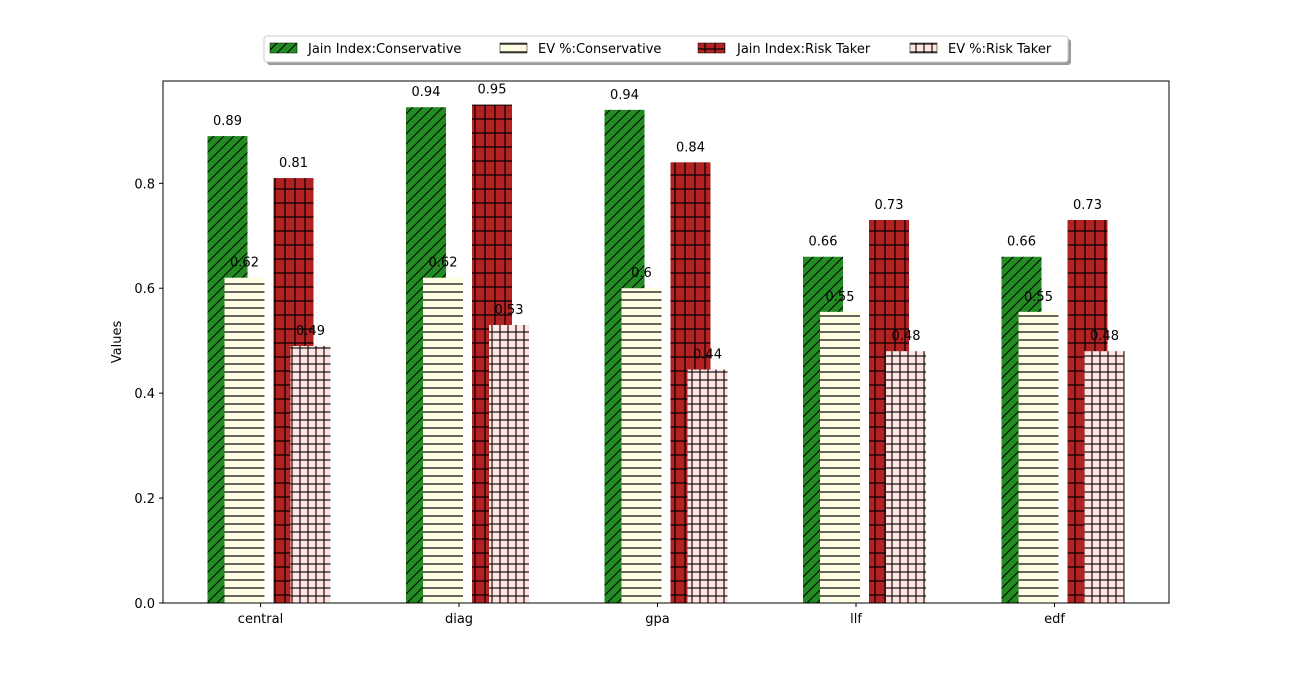  What do you see at coordinates (426, 92) in the screenshot?
I see `data-label-jain-index-conservative-diag: 0.94` at bounding box center [426, 92].